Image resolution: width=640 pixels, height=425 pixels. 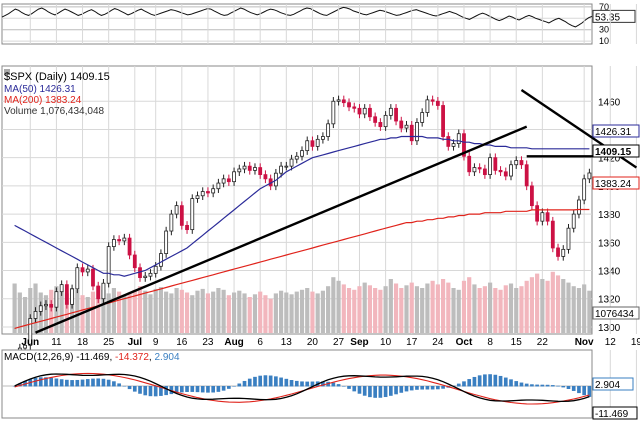 I want to click on date-tick-label: 16, so click(x=182, y=342).